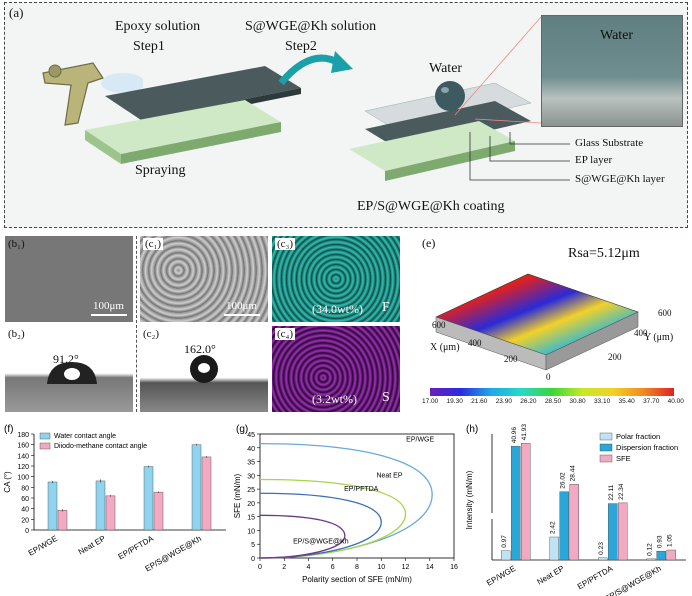  Describe the element at coordinates (361, 489) in the screenshot. I see `curve-label: EP/PFTDA` at that location.